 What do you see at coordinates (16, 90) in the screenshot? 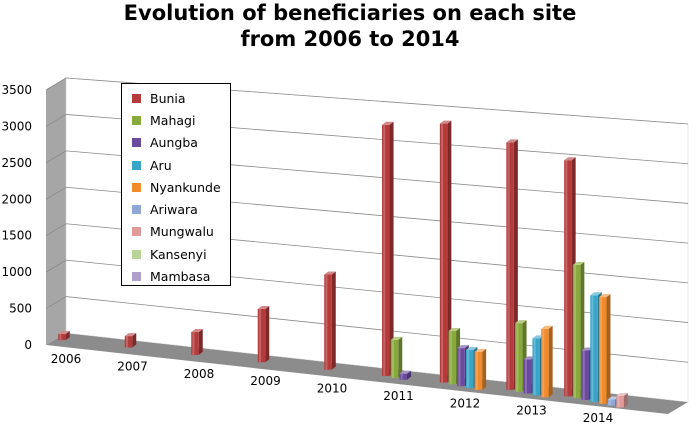
I see `y-tick-label: 3500` at bounding box center [16, 90].